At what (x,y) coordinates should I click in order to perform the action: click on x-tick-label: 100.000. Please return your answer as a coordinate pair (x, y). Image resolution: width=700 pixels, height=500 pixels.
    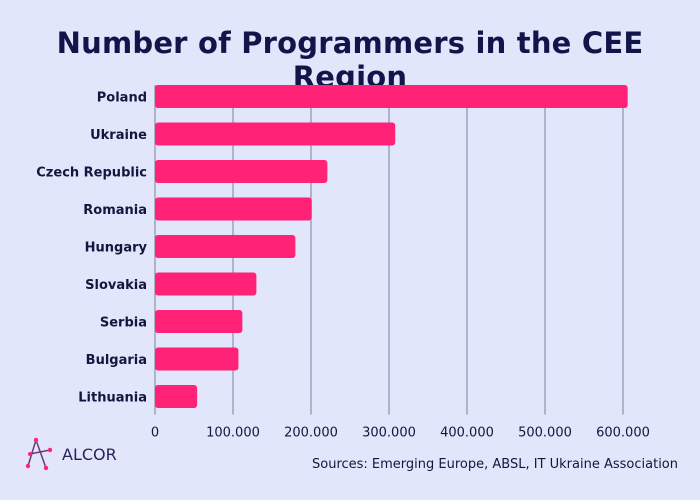
    Looking at the image, I should click on (233, 433).